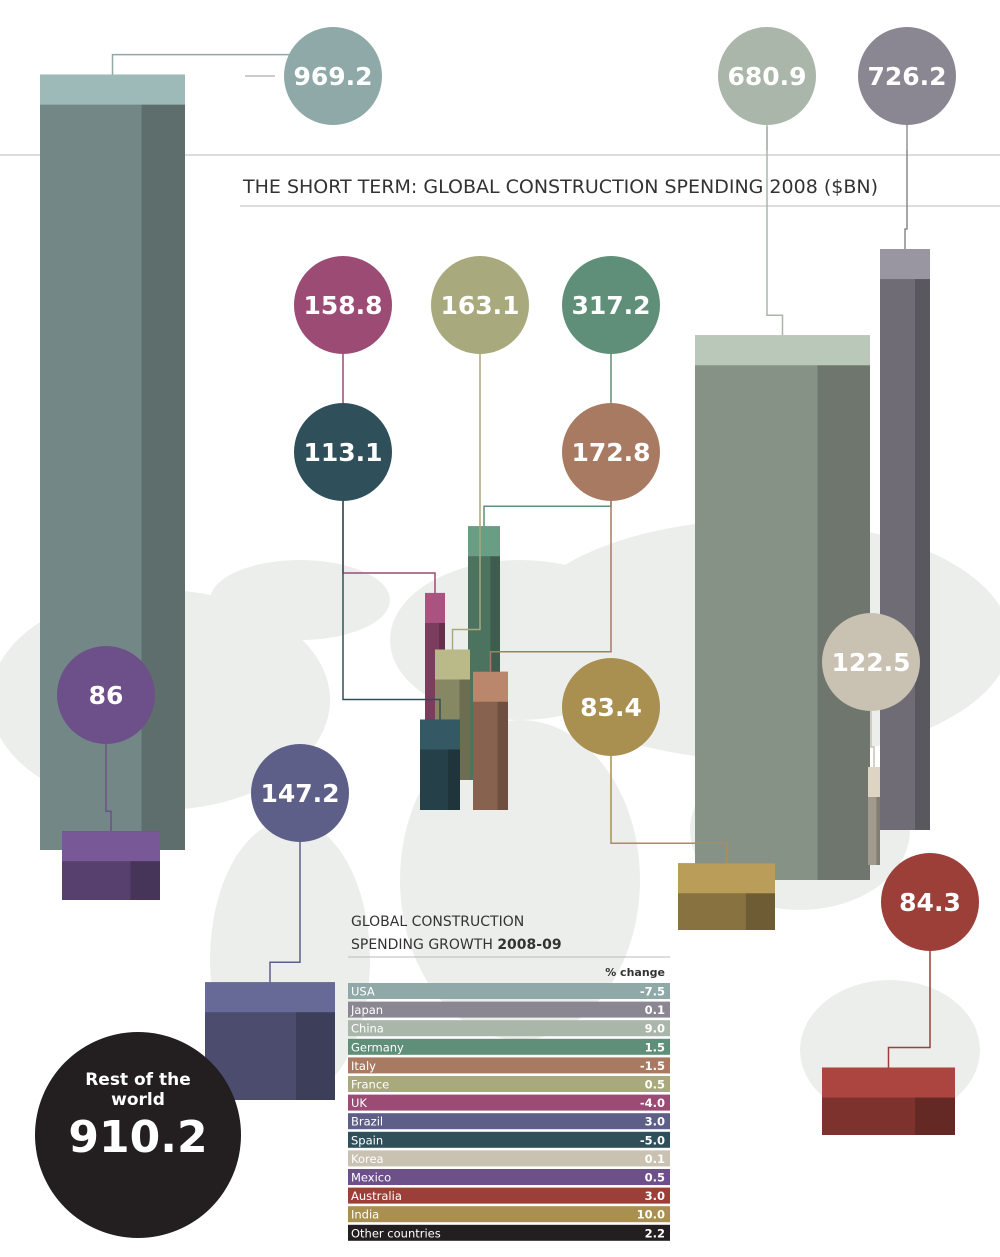 This screenshot has height=1257, width=1000. What do you see at coordinates (138, 1090) in the screenshot?
I see `rest-label: Rest of the world` at bounding box center [138, 1090].